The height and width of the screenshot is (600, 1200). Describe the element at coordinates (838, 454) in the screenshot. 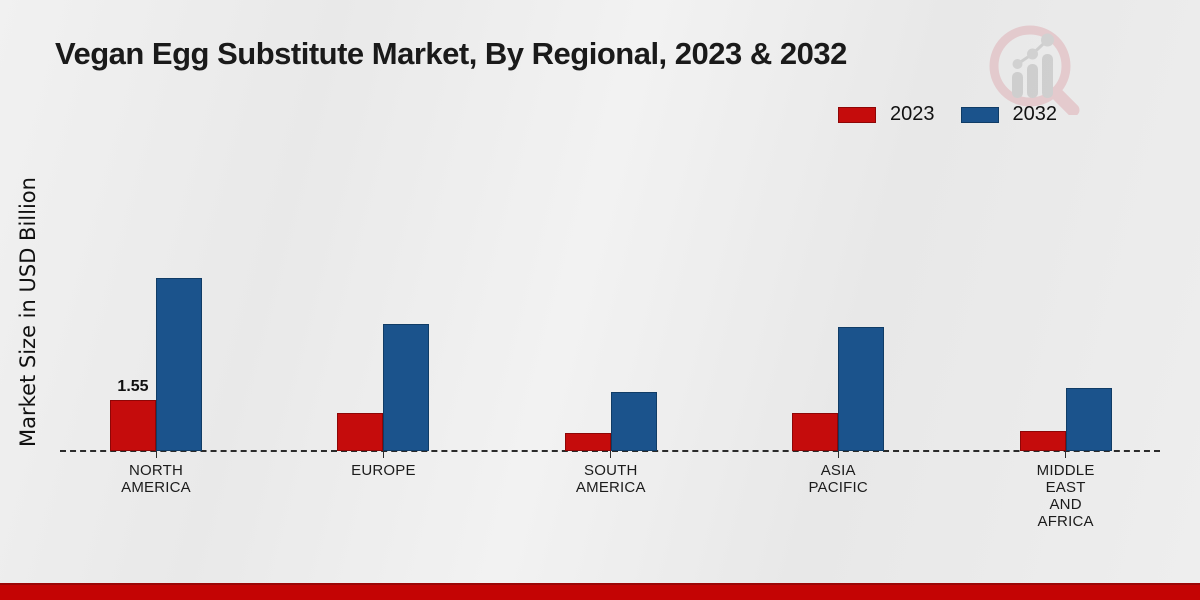

I see `axis-tick-asia-pacific` at that location.